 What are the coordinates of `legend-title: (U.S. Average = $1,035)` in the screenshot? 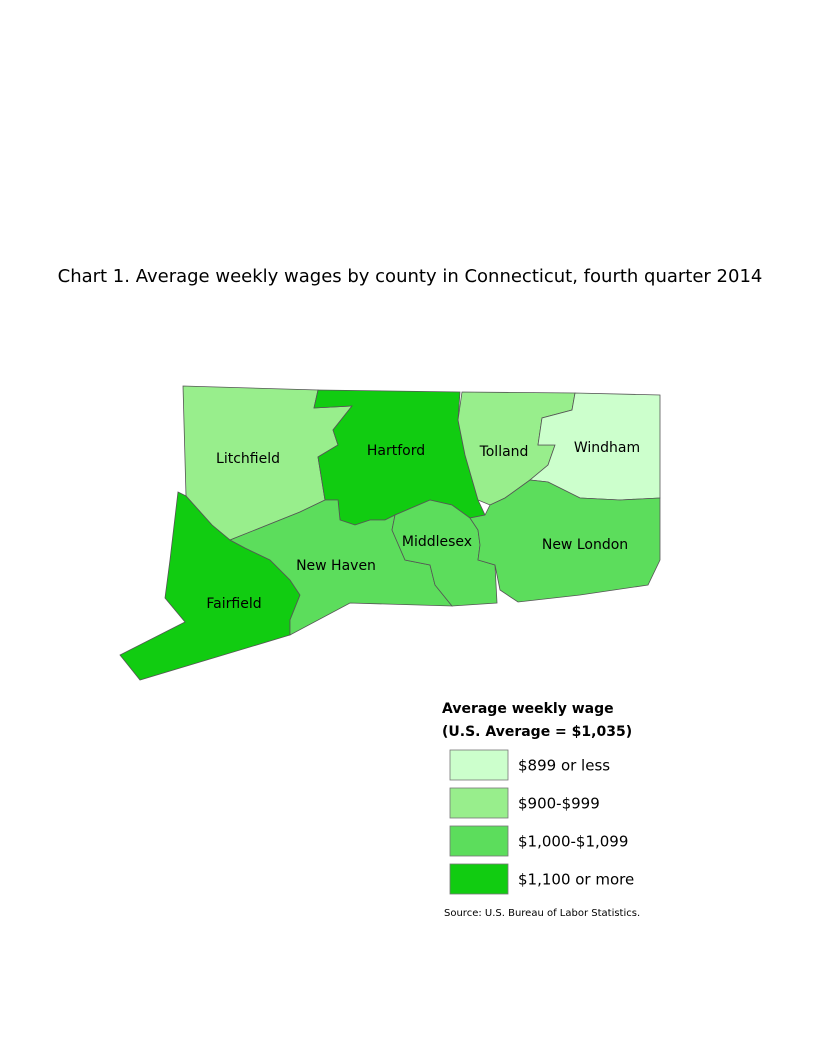 It's located at (537, 732).